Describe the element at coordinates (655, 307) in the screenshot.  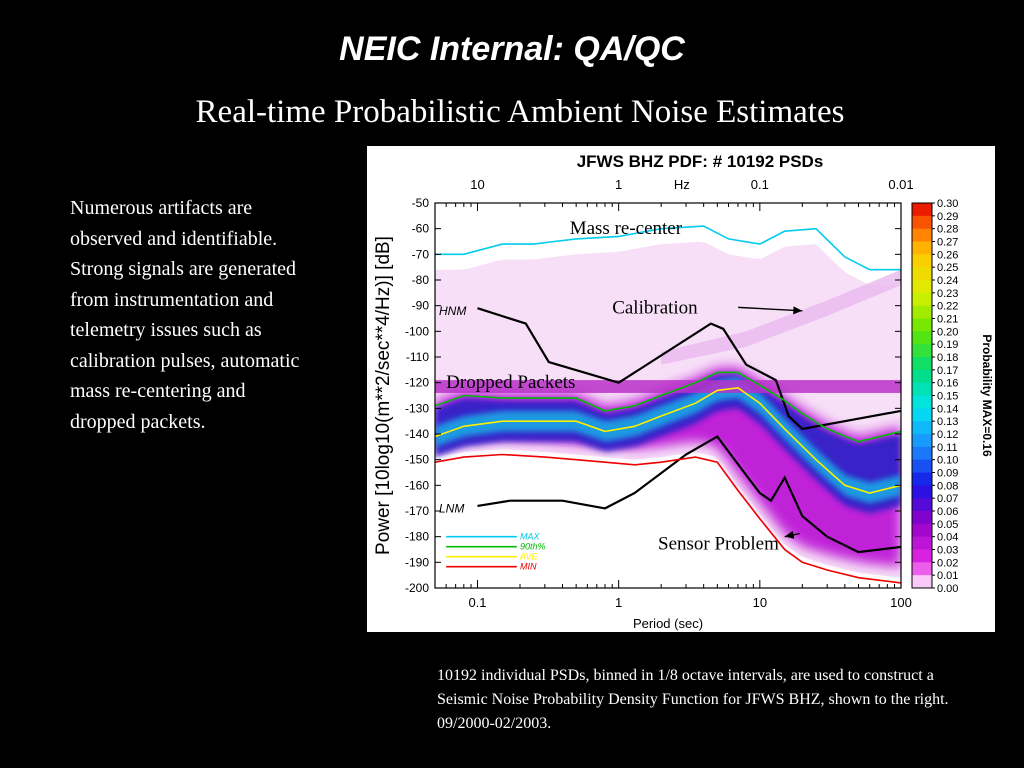
I see `annotation-calibration: Calibration` at that location.